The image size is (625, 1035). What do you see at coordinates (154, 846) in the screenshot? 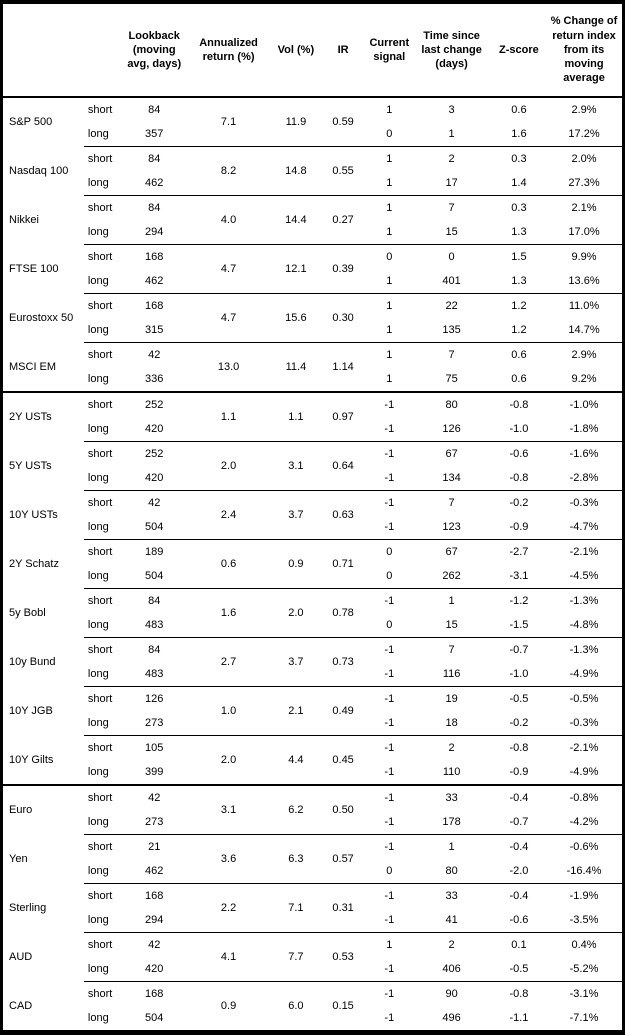
I see `lookback-short-value: 21` at bounding box center [154, 846].